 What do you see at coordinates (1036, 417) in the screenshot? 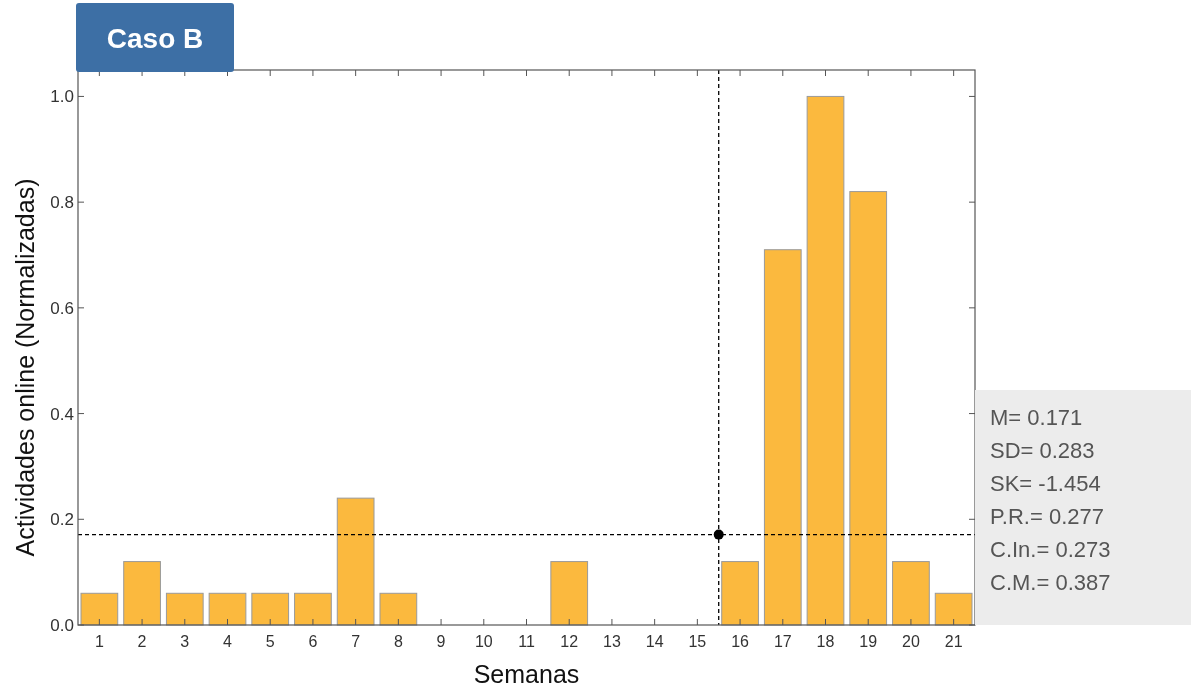
I see `text: M= 0.171` at bounding box center [1036, 417].